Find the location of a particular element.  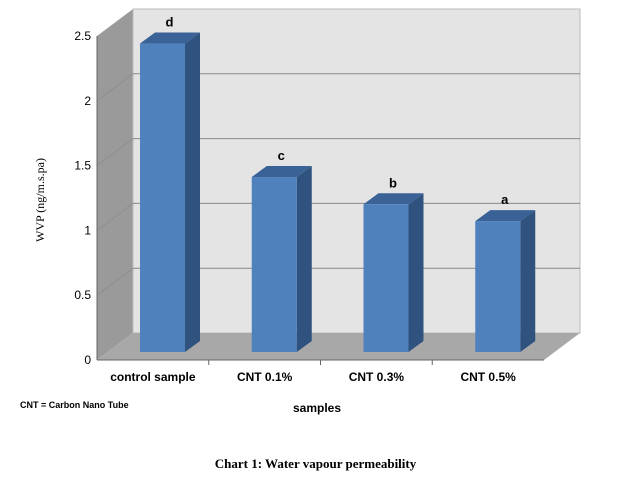

data-label: d is located at coordinates (170, 22).